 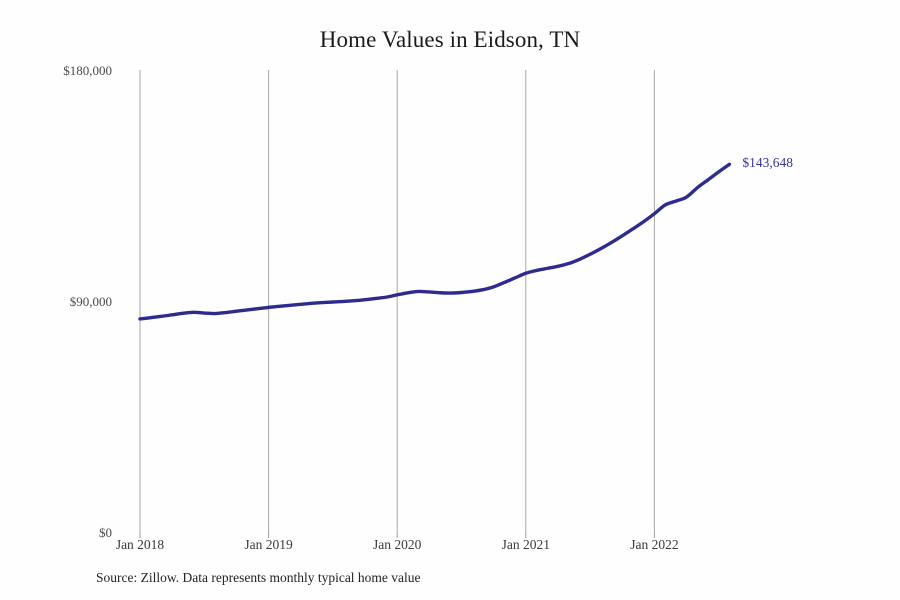 I want to click on y-axis-tick-label-180000: $180,000, so click(x=87, y=70).